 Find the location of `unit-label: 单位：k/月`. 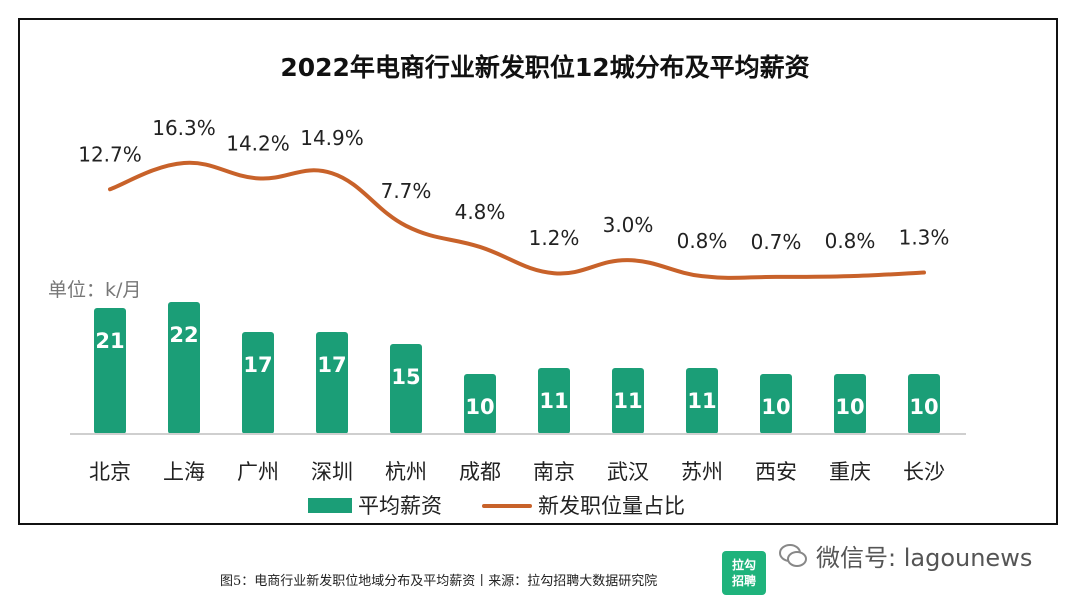

unit-label: 单位：k/月 is located at coordinates (94, 290).